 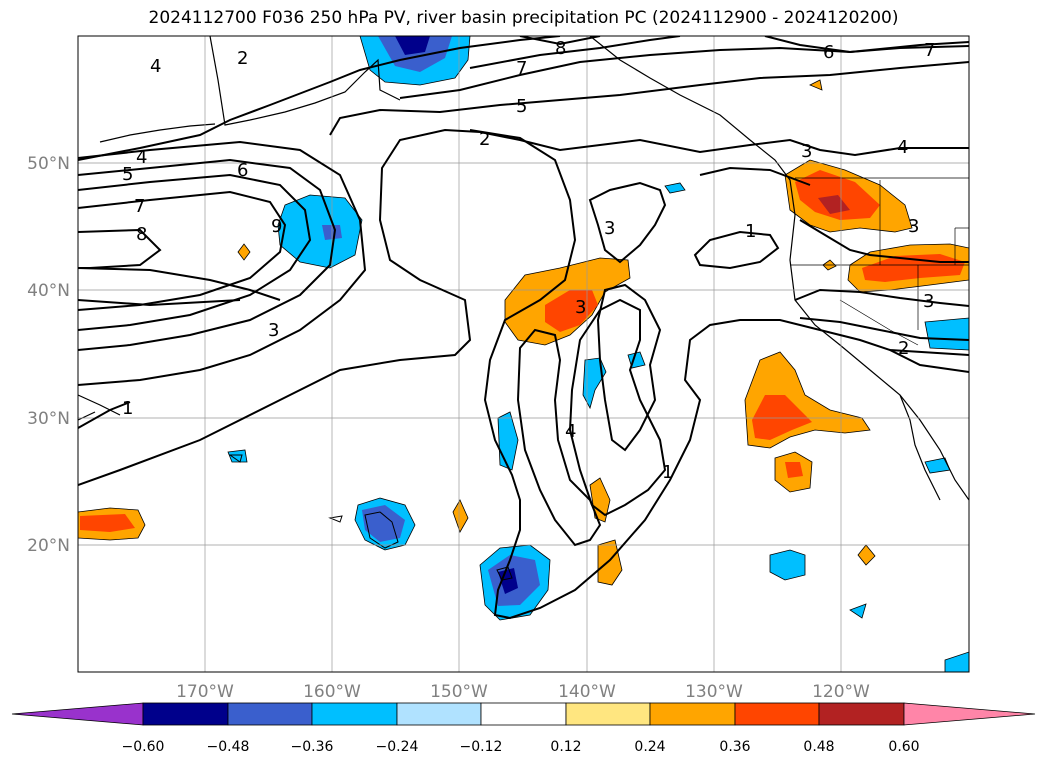 What do you see at coordinates (841, 692) in the screenshot?
I see `lon-tick-label: 120°W` at bounding box center [841, 692].